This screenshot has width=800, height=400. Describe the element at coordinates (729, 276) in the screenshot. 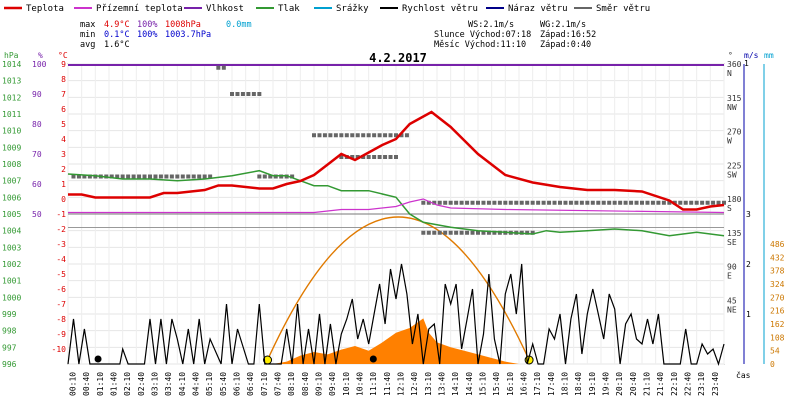

I see `dir-tick-label: E` at that location.